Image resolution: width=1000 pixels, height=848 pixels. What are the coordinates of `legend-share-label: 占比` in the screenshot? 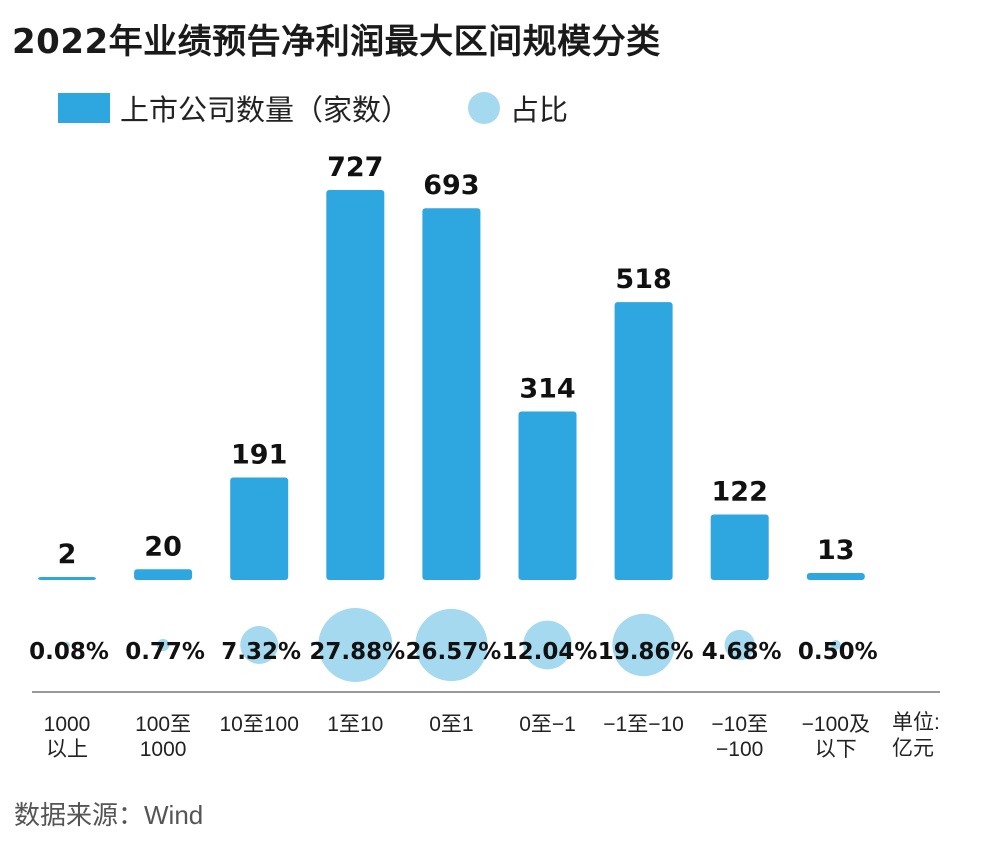 It's located at (539, 110).